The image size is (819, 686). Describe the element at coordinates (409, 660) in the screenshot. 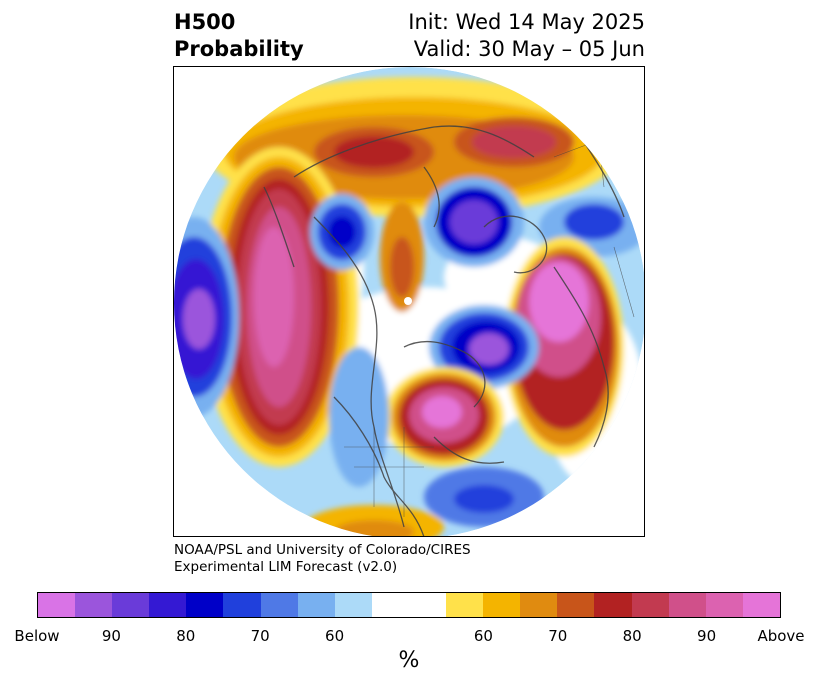

I see `colorbar-unit: %` at that location.